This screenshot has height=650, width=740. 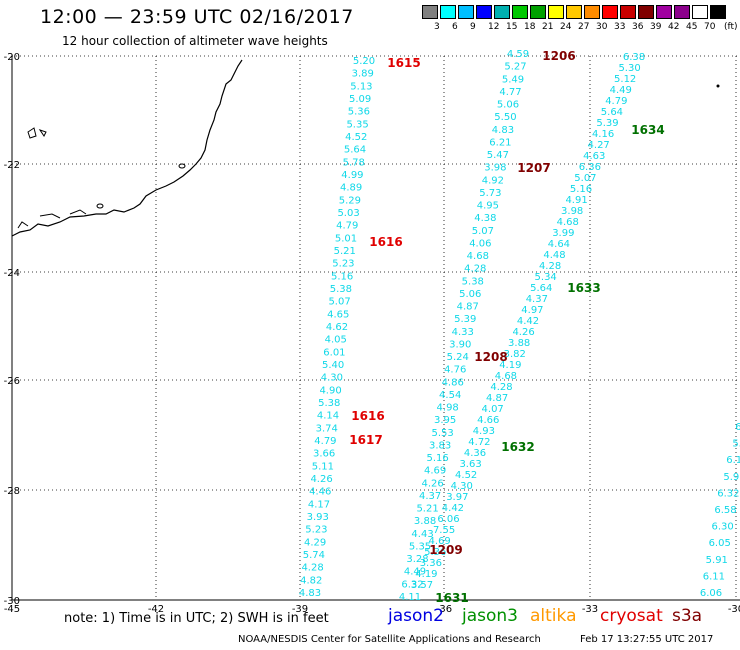 What do you see at coordinates (453, 382) in the screenshot?
I see `swh-value: 4.86` at bounding box center [453, 382].